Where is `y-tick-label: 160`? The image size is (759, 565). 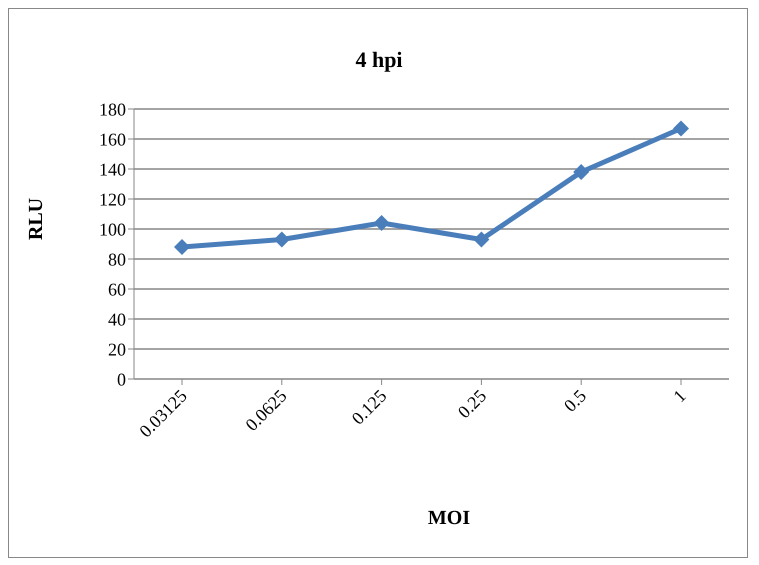
y-tick-label: 160 is located at coordinates (112, 139).